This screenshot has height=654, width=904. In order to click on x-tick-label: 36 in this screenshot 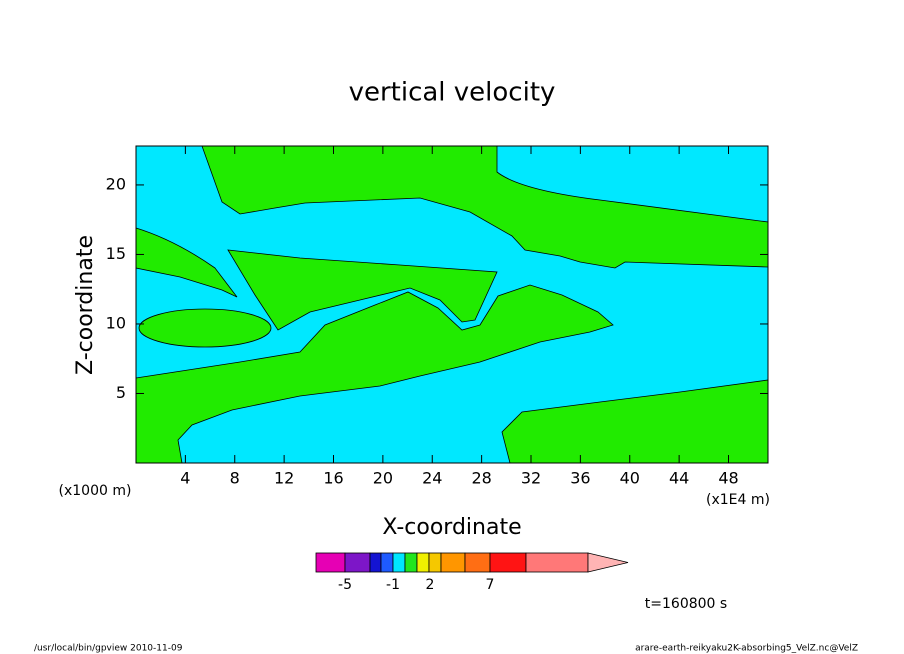, I will do `click(580, 478)`.